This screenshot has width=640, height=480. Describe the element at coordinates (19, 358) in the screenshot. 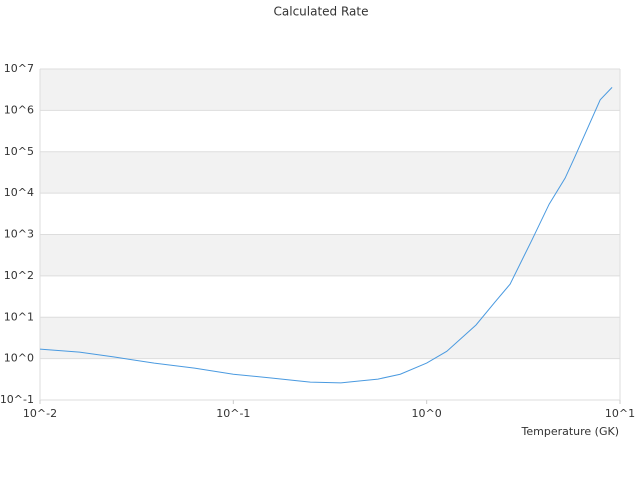

I see `y-tick-label: 10^0` at that location.